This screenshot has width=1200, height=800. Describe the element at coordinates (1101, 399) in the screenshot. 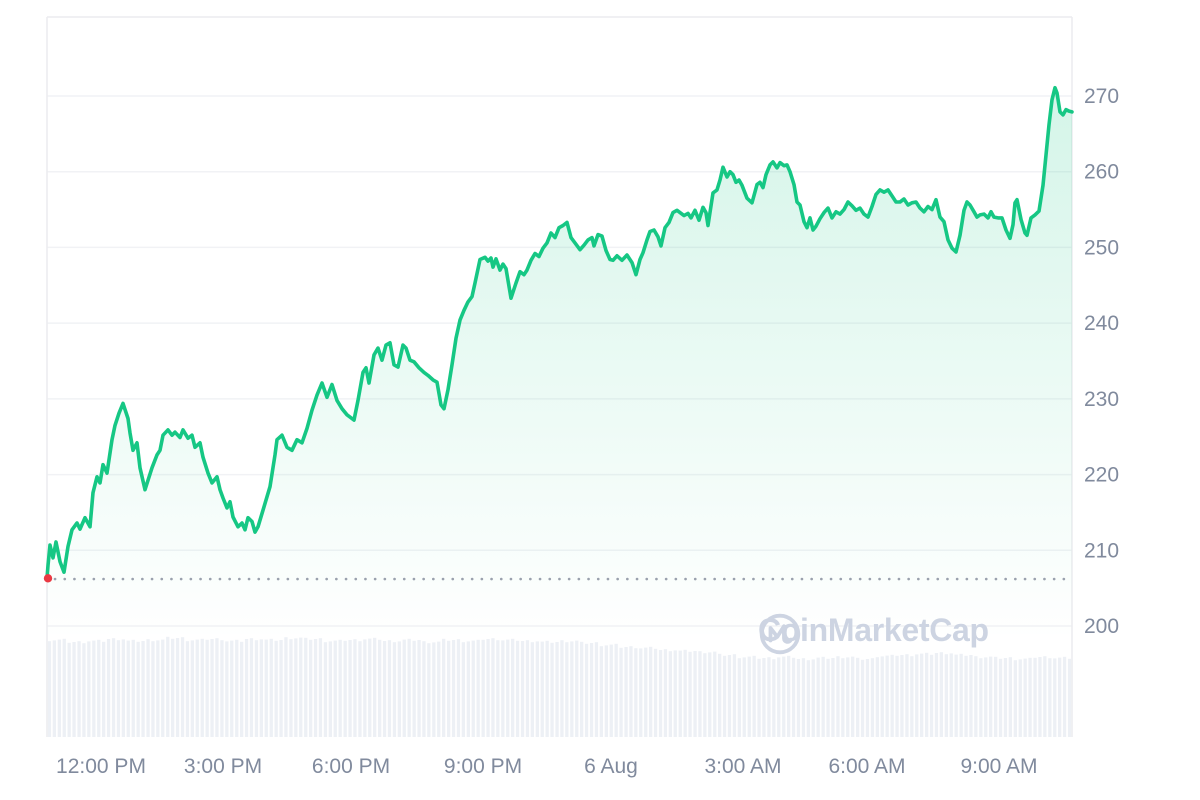

I see `y-axis-label: 230` at that location.